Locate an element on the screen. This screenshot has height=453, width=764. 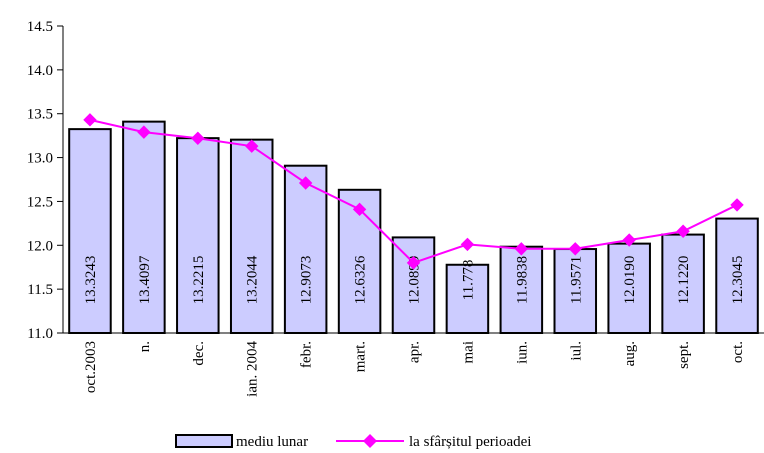
y-tick-label: 14.5 is located at coordinates (40, 27).